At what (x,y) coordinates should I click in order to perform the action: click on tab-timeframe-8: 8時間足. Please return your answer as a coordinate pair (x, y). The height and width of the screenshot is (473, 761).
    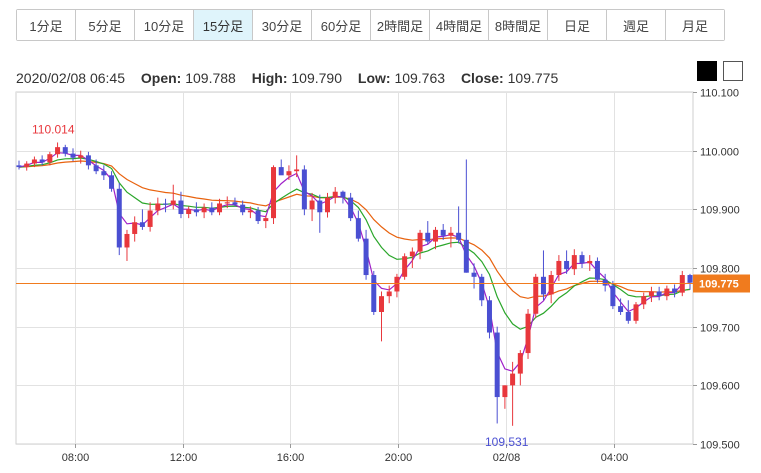
    Looking at the image, I should click on (518, 25).